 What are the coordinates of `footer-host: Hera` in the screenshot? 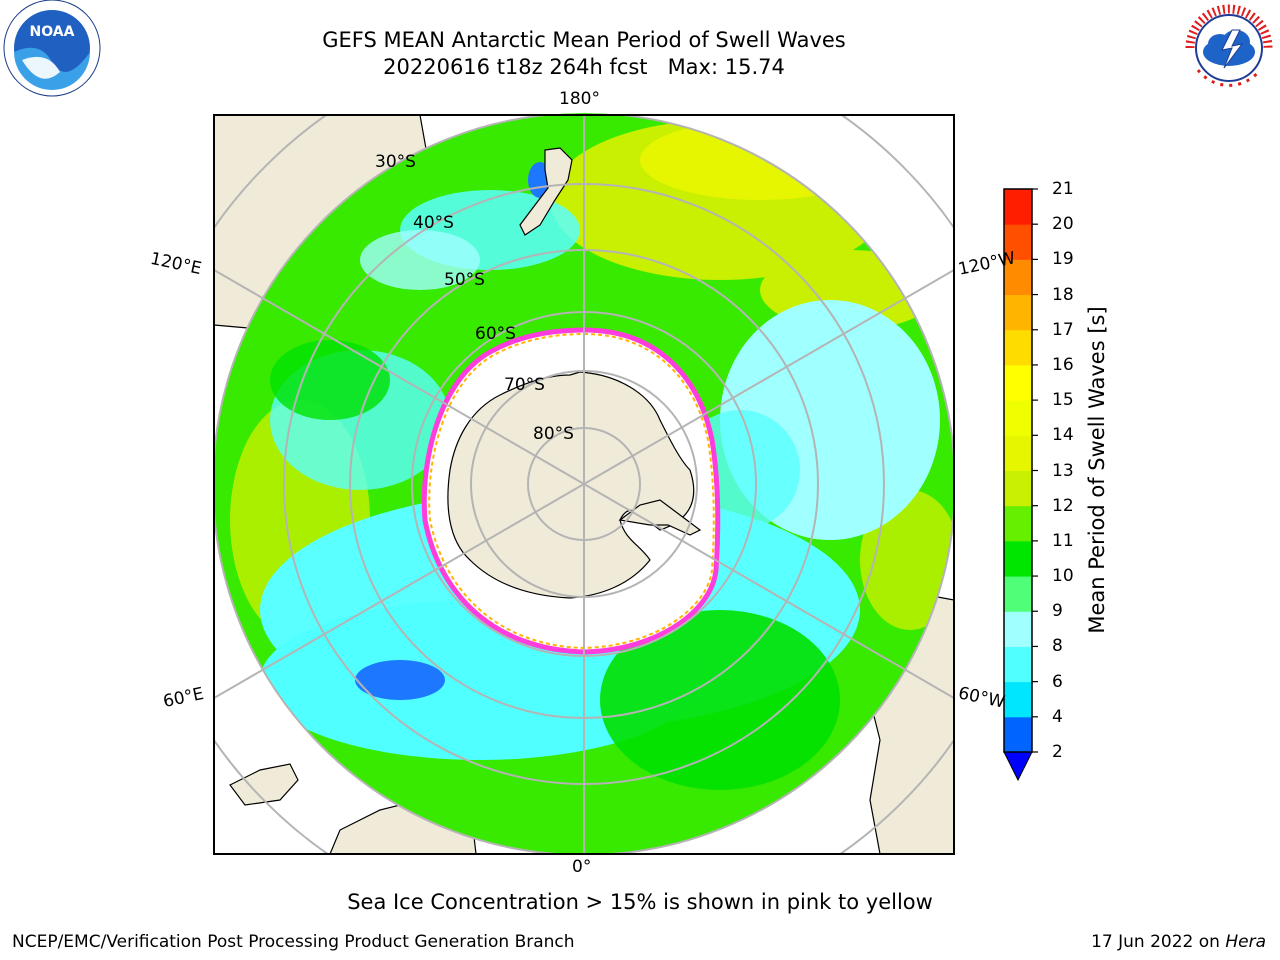 It's located at (1245, 942).